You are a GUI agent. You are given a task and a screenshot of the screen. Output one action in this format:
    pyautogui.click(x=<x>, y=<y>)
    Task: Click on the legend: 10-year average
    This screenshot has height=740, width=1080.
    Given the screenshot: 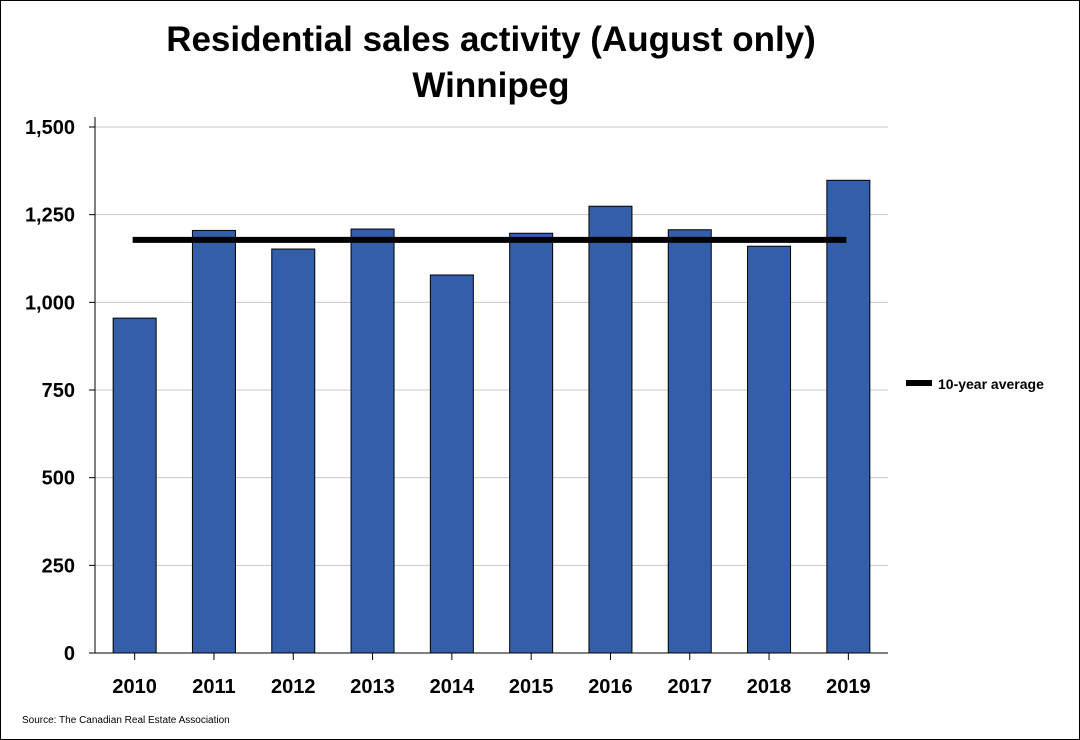 What is the action you would take?
    pyautogui.click(x=975, y=384)
    